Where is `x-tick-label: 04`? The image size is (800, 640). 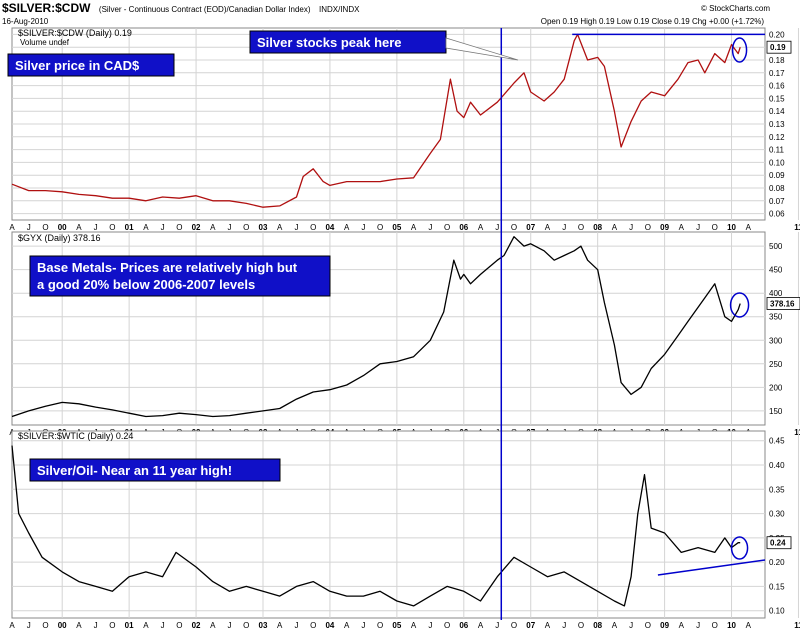
x-tick-label: 04 is located at coordinates (329, 227).